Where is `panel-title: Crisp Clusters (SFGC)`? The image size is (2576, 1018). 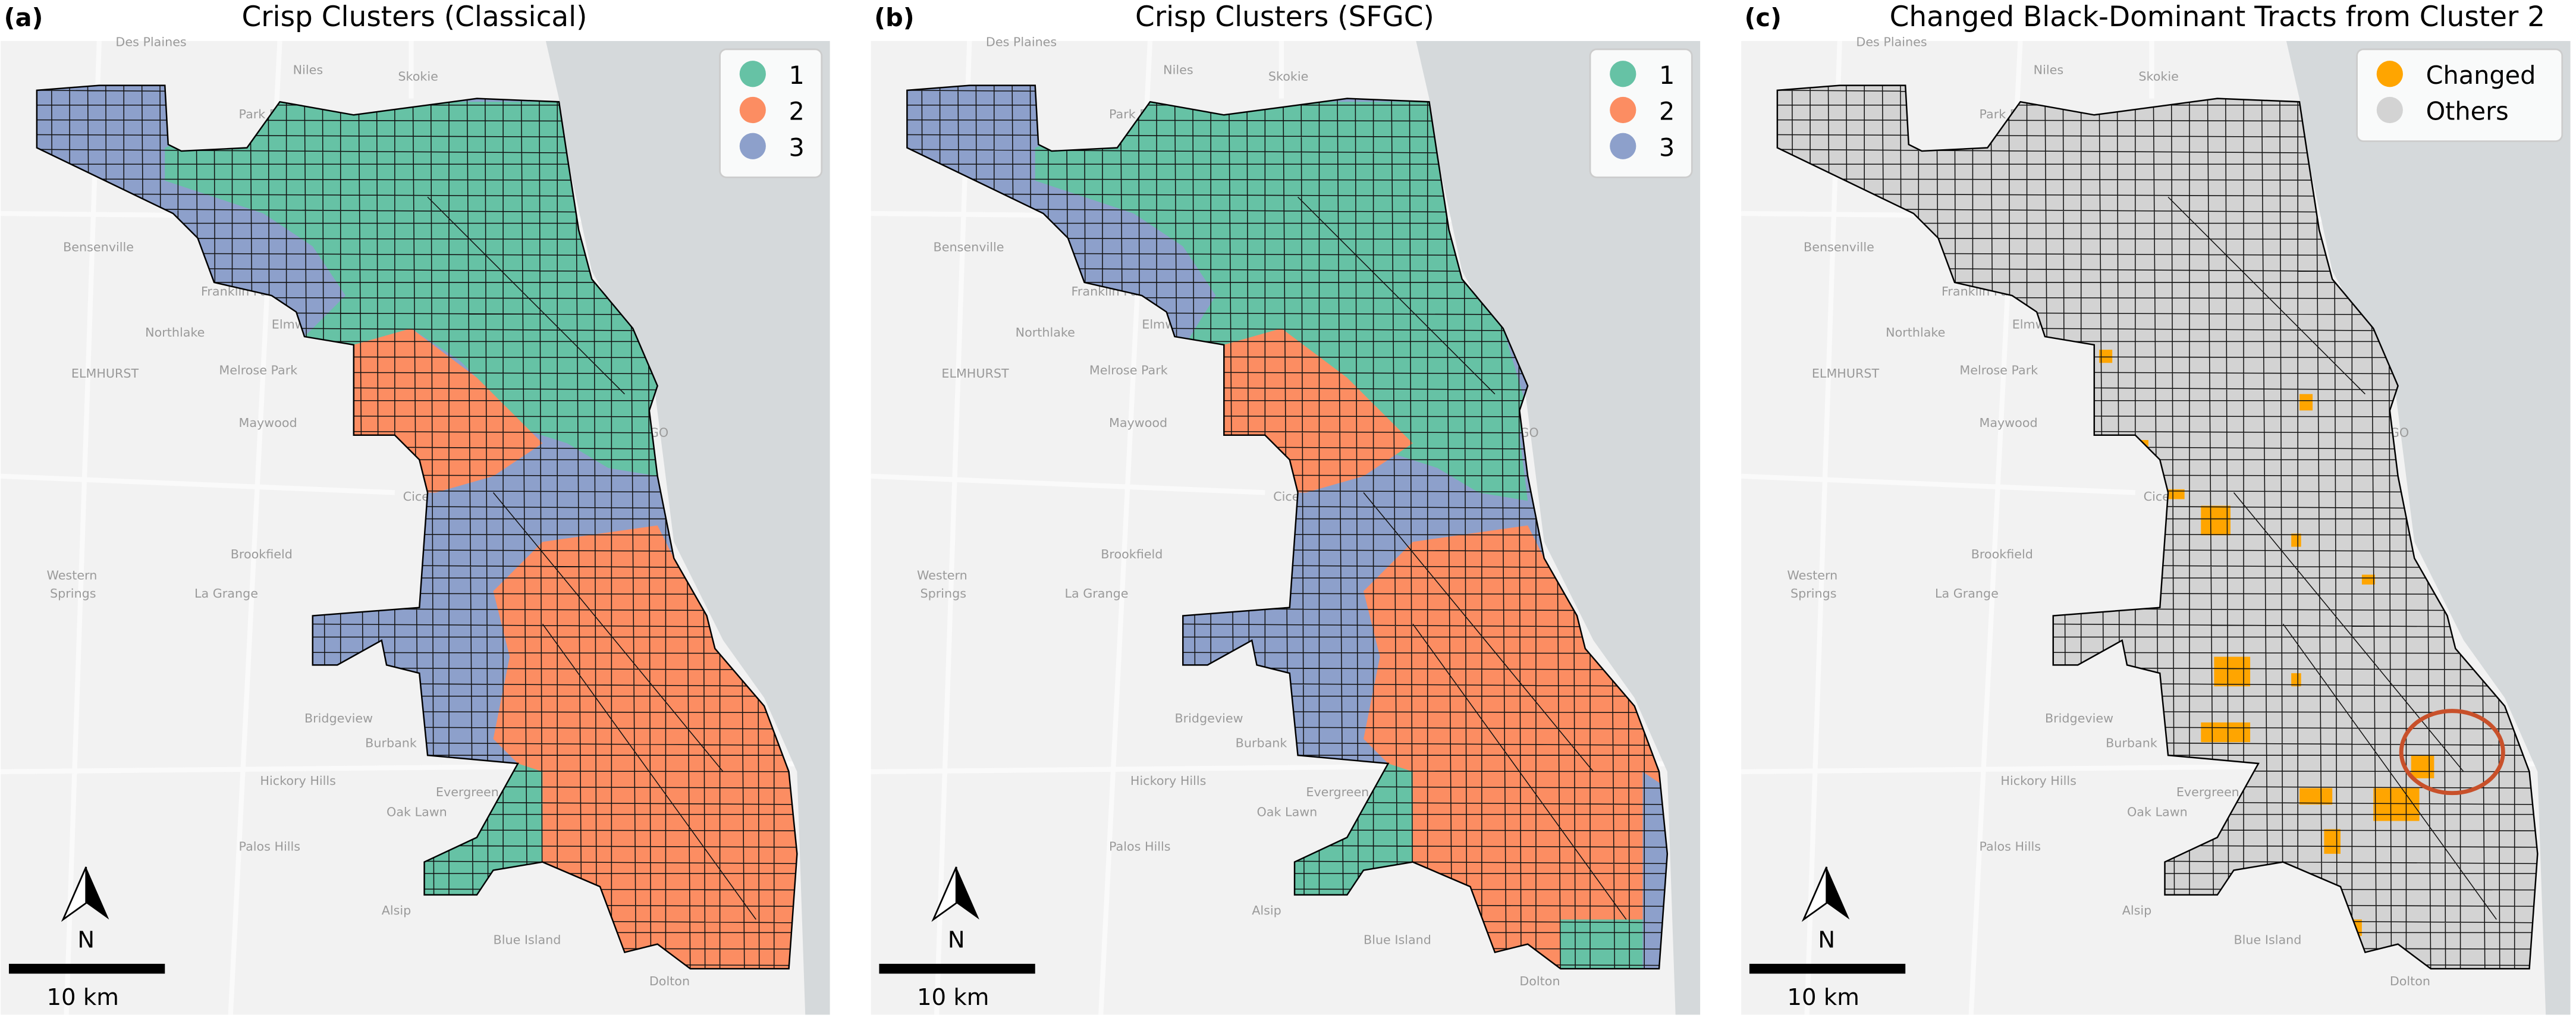 panel-title: Crisp Clusters (SFGC) is located at coordinates (1284, 17).